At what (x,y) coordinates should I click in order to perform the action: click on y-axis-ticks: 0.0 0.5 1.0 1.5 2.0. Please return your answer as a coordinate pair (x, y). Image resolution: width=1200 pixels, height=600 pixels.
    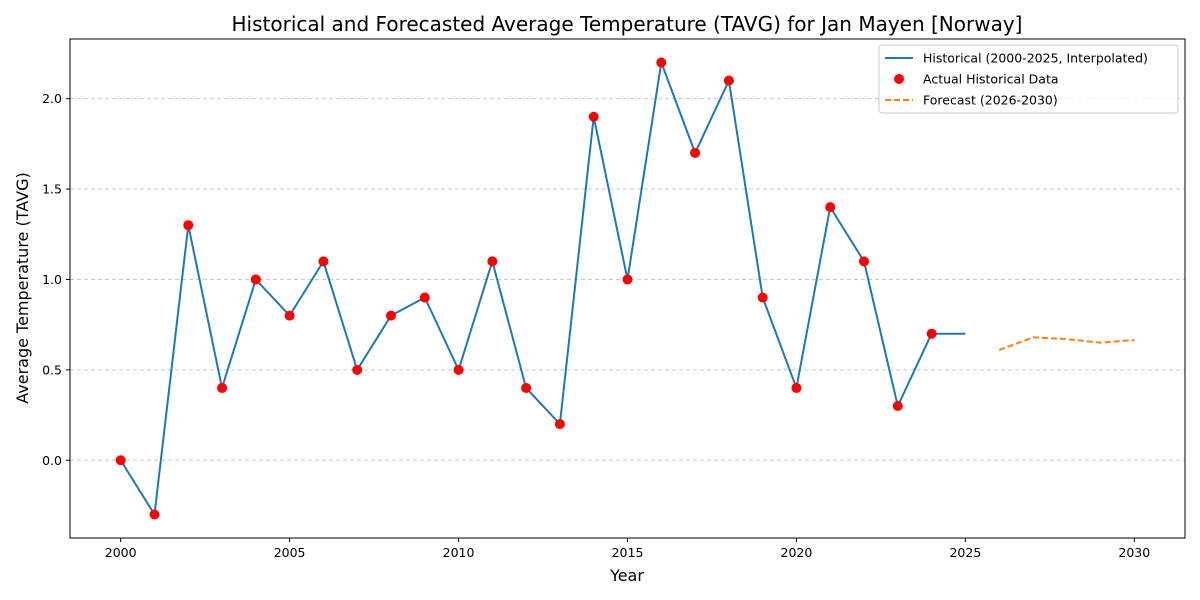
    Looking at the image, I should click on (56, 279).